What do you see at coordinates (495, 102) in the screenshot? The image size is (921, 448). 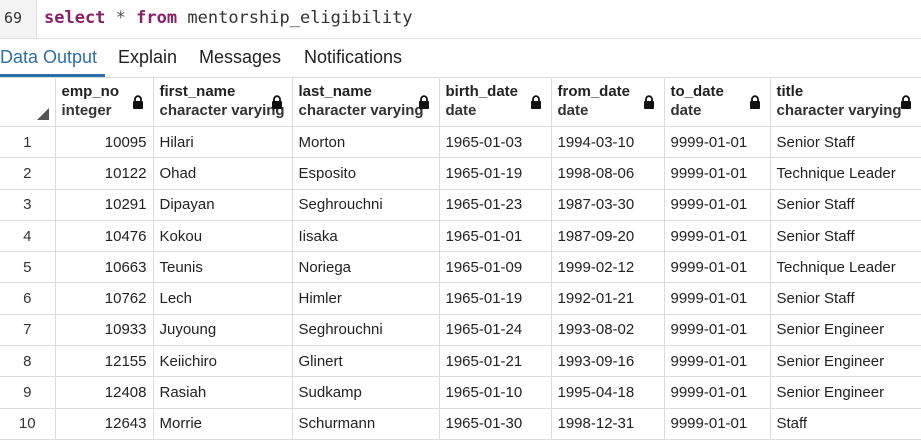 I see `column-header-birth-date: birth_date date` at bounding box center [495, 102].